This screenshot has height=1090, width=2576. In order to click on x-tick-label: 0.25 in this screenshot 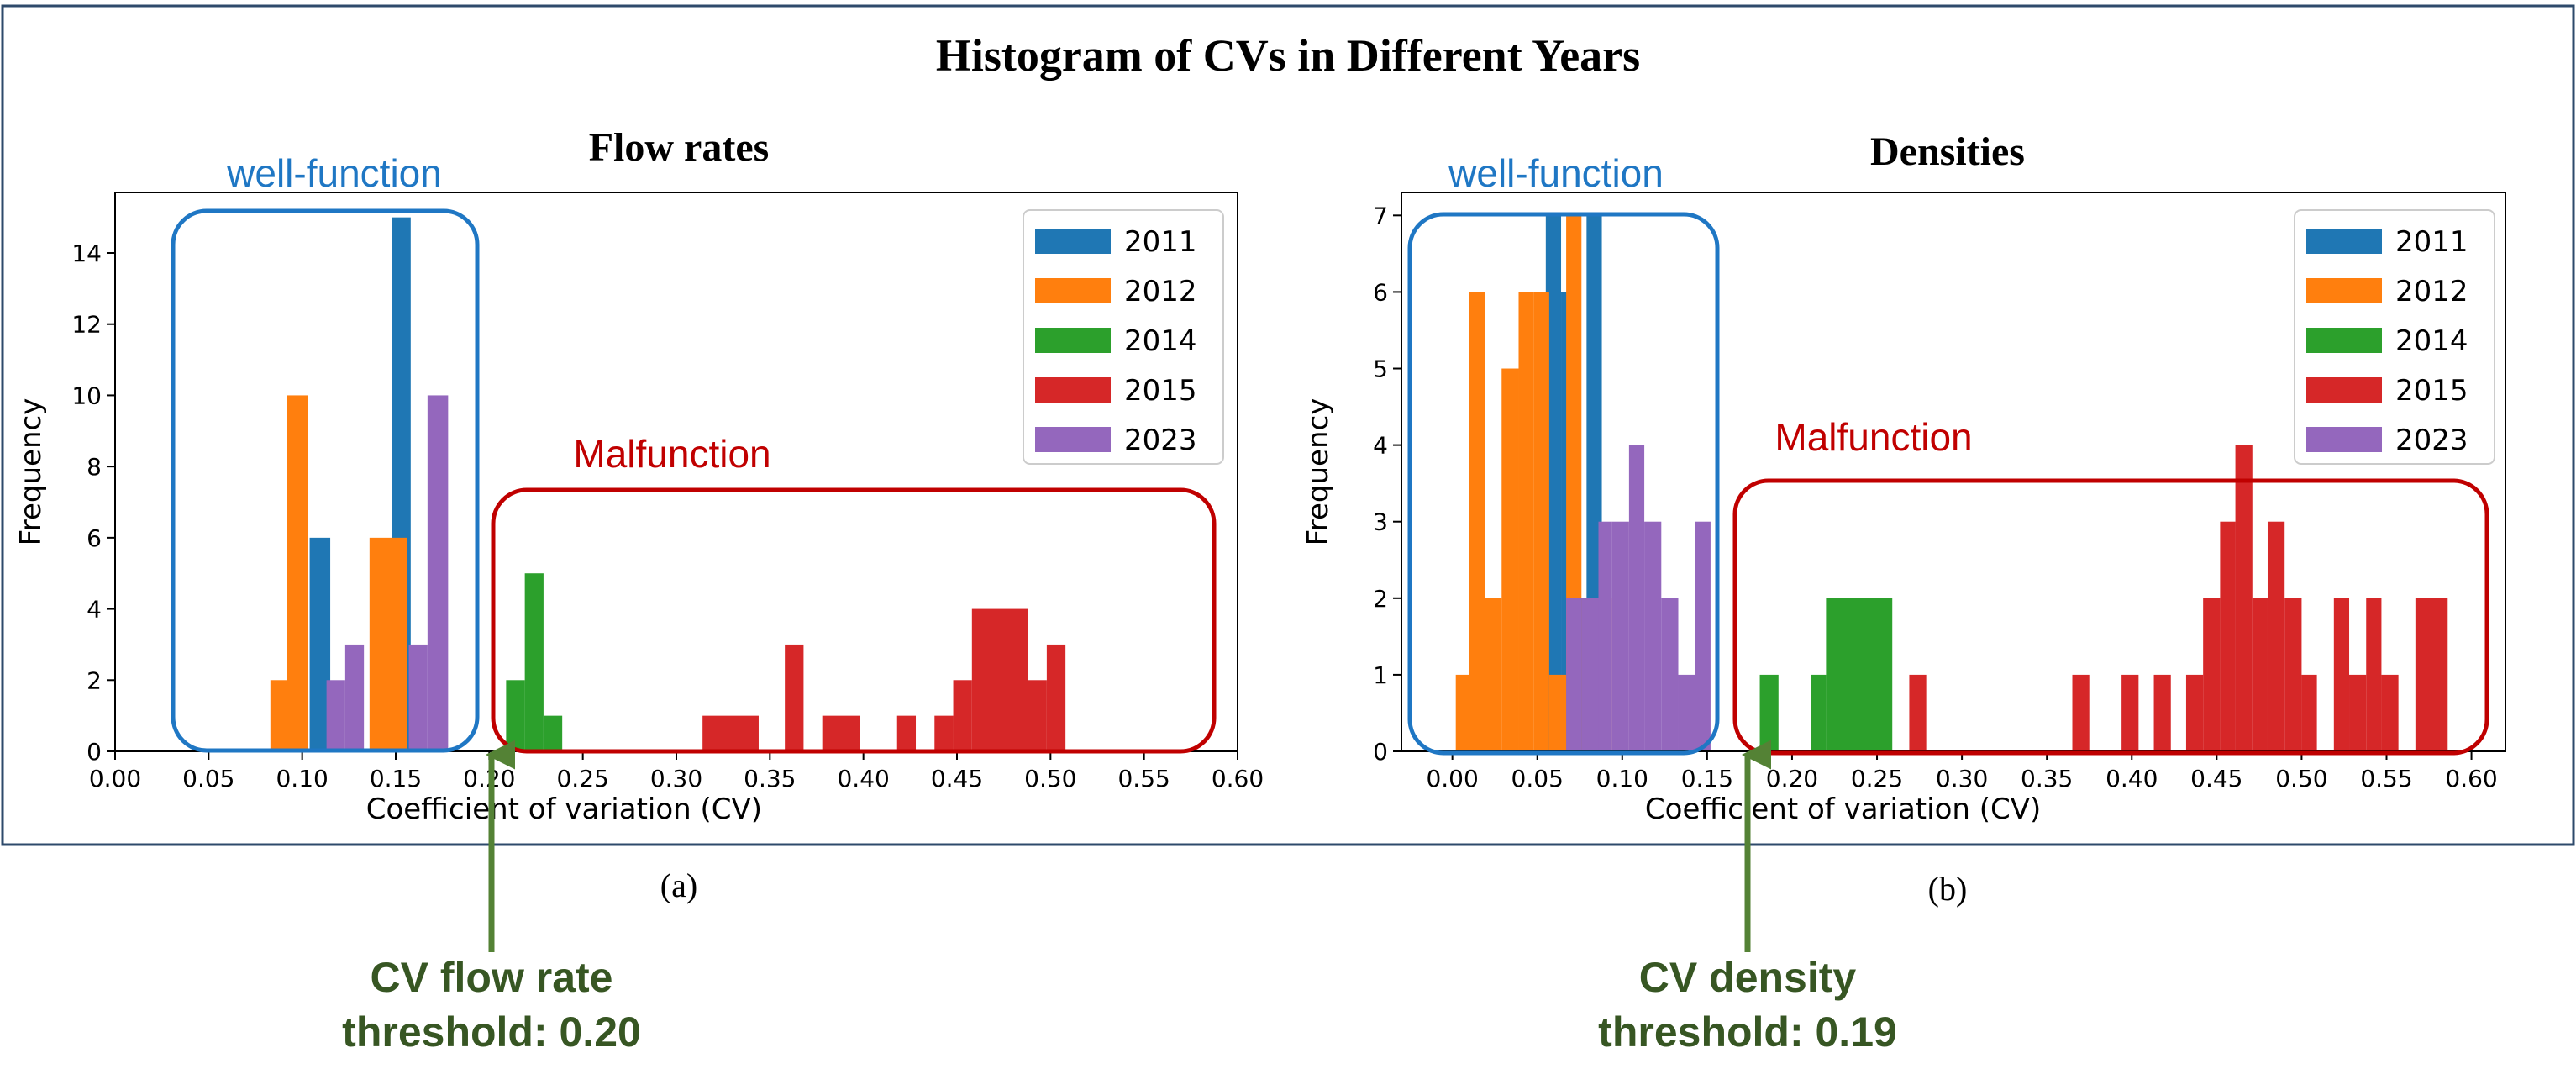, I will do `click(582, 778)`.